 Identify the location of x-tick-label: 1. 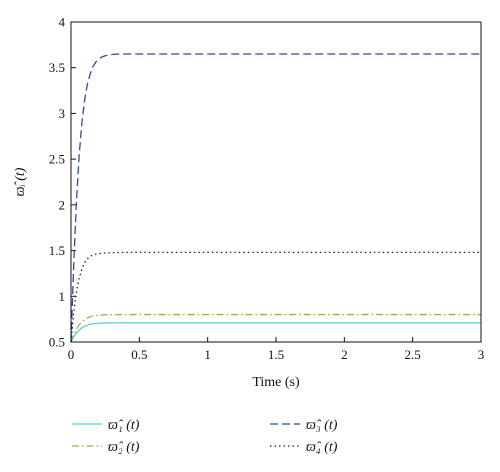
(207, 354).